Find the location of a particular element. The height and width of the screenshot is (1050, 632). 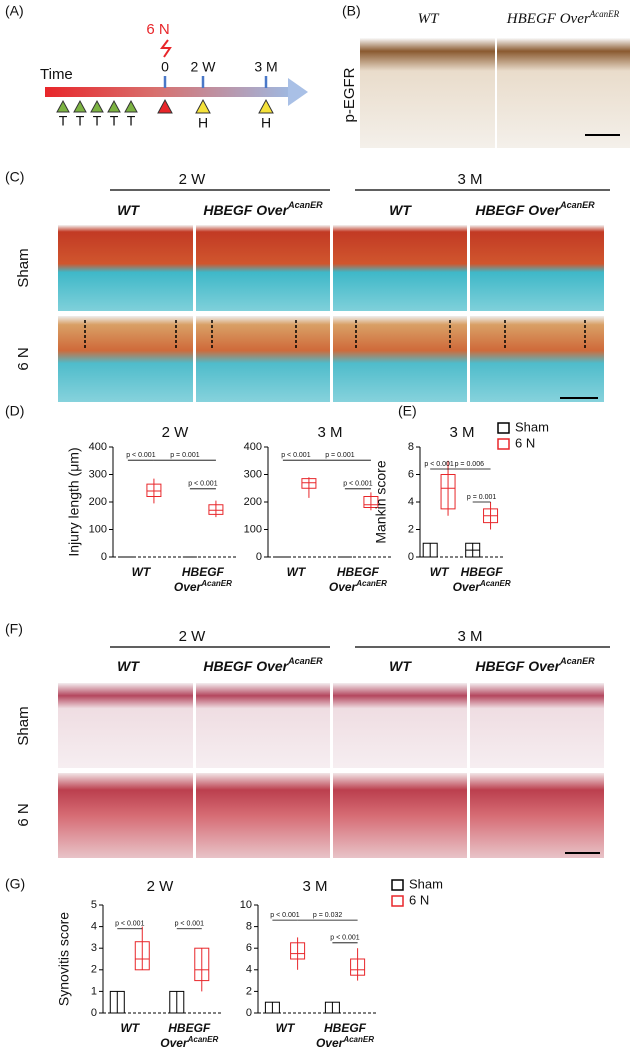

panel-label: (D) is located at coordinates (14, 411).